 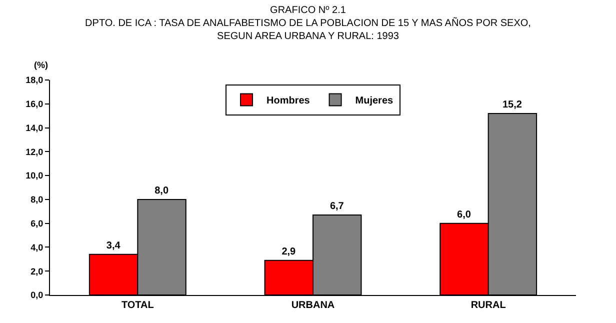 I want to click on chart-title: GRAFICO Nº 2.1 DPTO. DE ICA : TASA DE ANALFABETISMO DE LA POBLACION DE 15 Y MAS AÑOS POR SEXO, SEGUN AREA URBANA Y RURAL: 1993, so click(x=308, y=23).